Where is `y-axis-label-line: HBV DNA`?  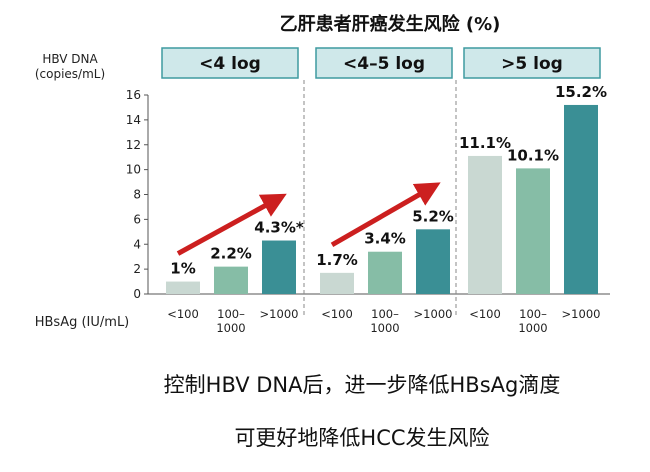
y-axis-label-line: HBV DNA is located at coordinates (70, 59).